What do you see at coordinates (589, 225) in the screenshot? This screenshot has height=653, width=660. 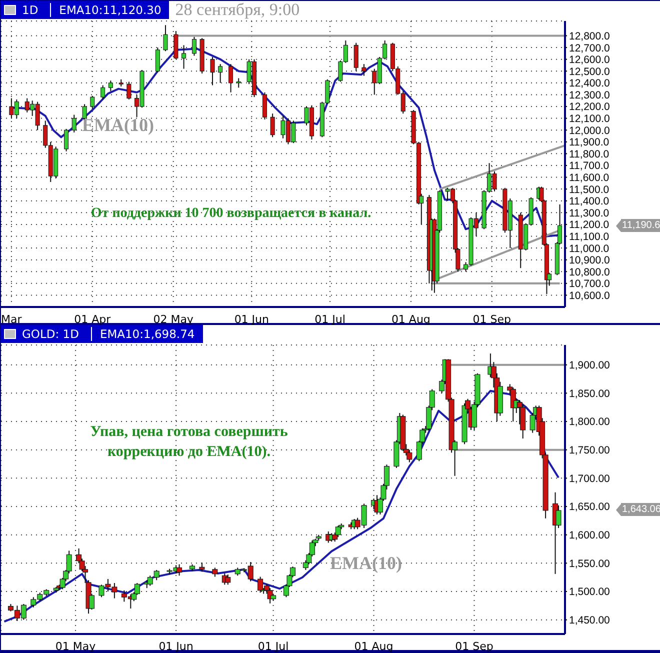 I see `y-tick-label: 11,200.0` at bounding box center [589, 225].